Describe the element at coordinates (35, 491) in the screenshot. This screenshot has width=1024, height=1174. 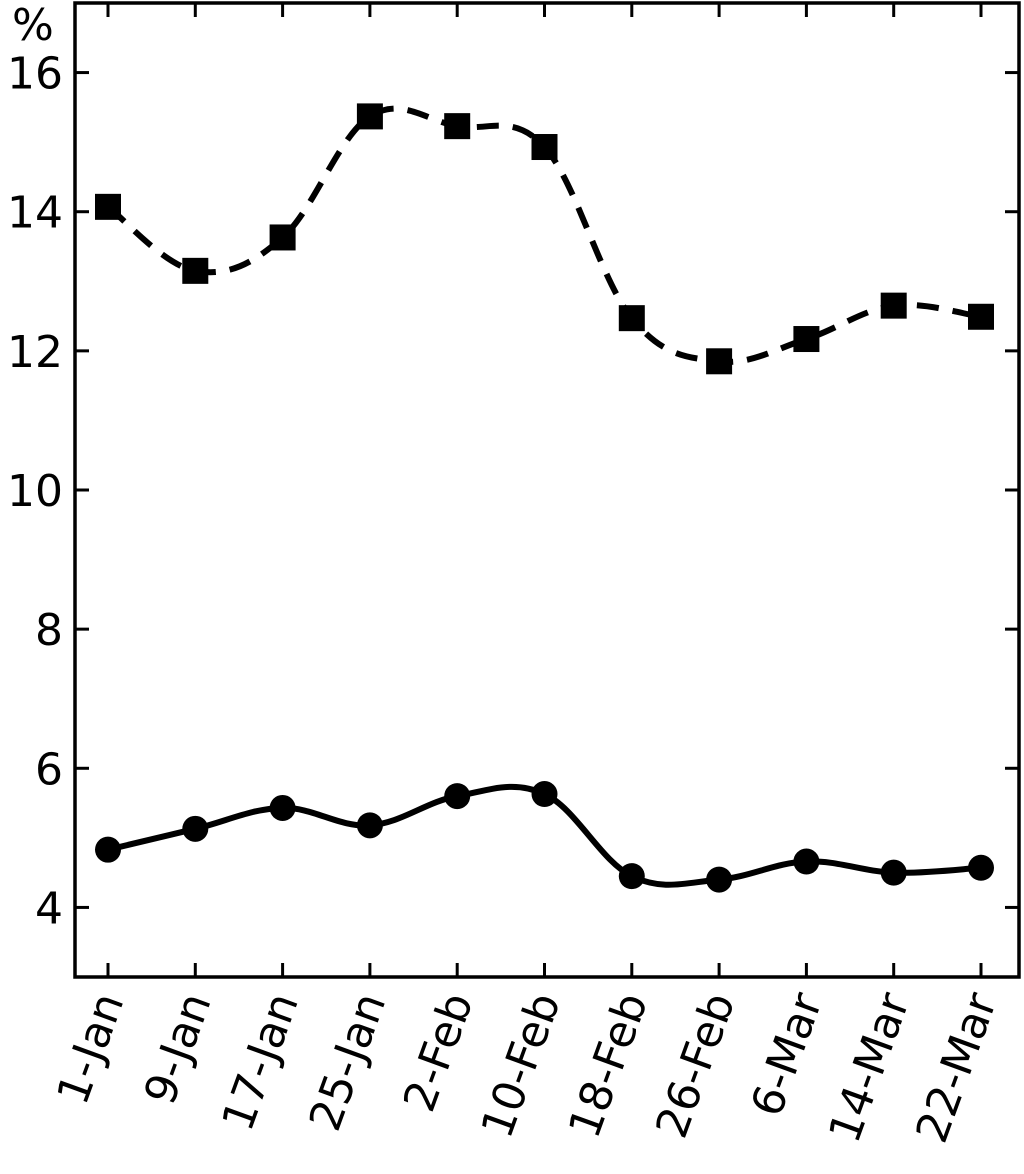
I see `y-tick-label: 10` at that location.